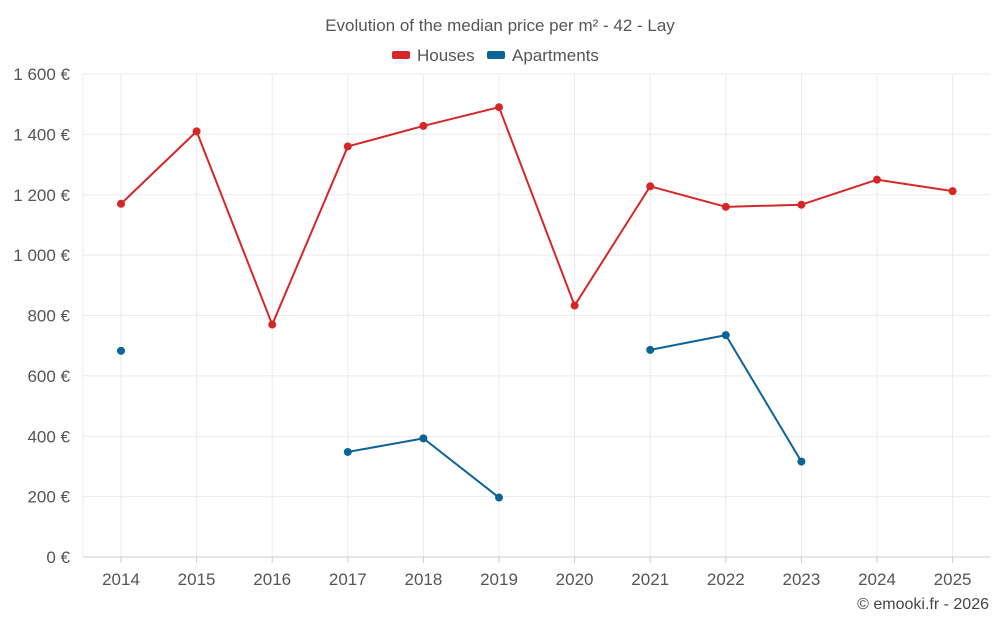 Image resolution: width=1000 pixels, height=625 pixels. I want to click on x-tick-label: 2018, so click(423, 579).